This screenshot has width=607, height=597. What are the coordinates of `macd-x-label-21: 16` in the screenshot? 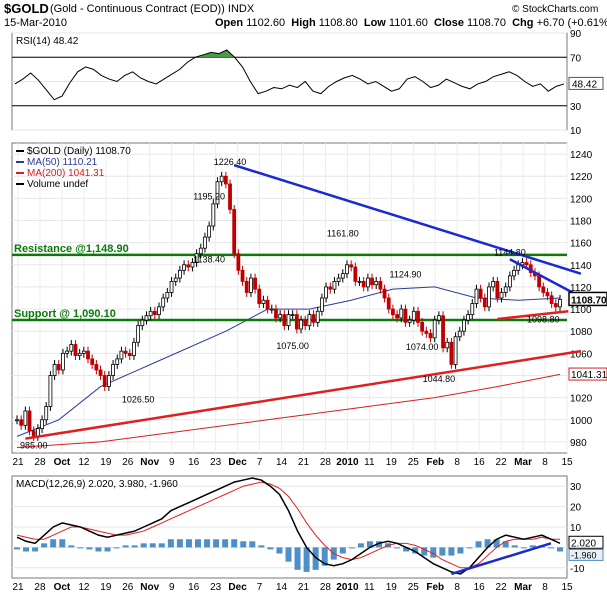 It's located at (480, 587).